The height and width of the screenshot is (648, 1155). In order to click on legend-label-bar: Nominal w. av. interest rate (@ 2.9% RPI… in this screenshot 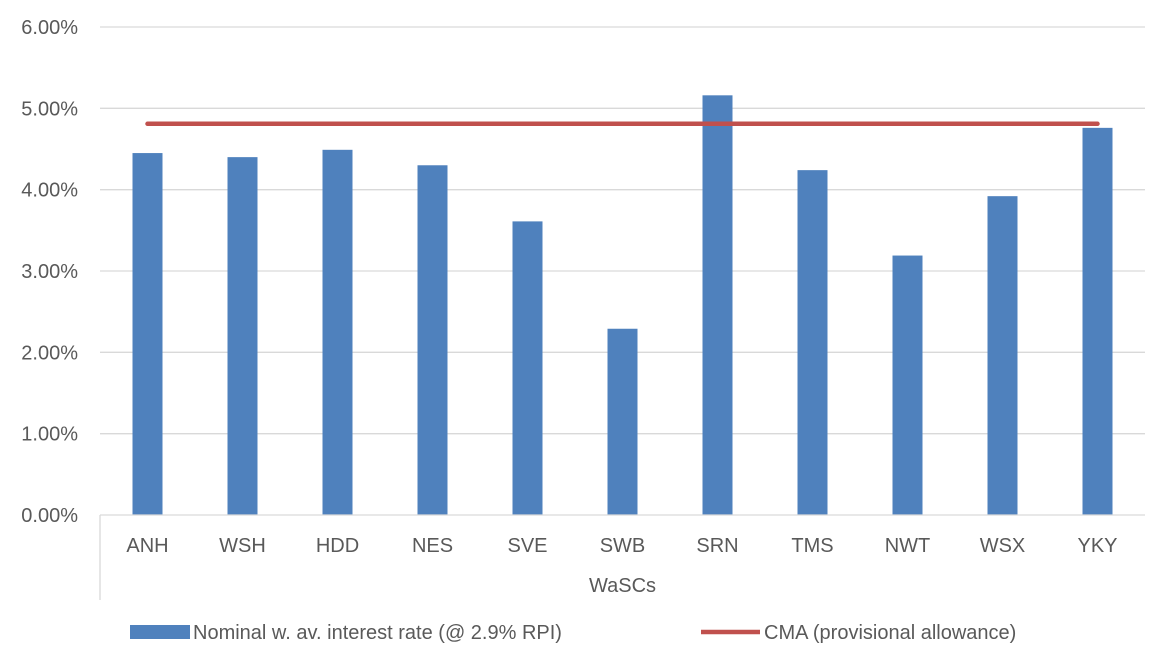, I will do `click(377, 633)`.